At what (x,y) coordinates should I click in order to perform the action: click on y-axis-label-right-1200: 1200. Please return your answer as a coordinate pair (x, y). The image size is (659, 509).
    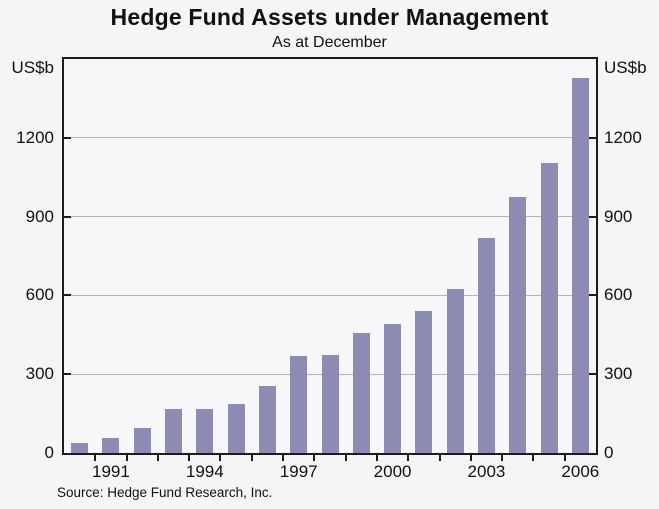
    Looking at the image, I should click on (623, 137).